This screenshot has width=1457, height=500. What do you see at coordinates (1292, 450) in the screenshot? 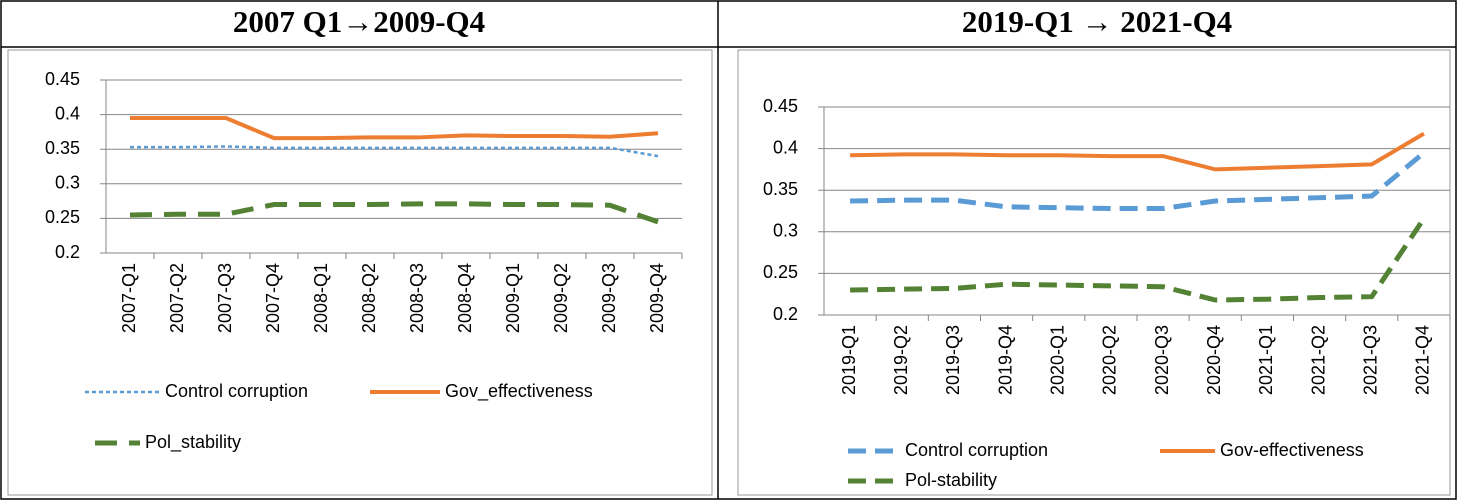
I see `legend-label: Gov-effectiveness` at bounding box center [1292, 450].